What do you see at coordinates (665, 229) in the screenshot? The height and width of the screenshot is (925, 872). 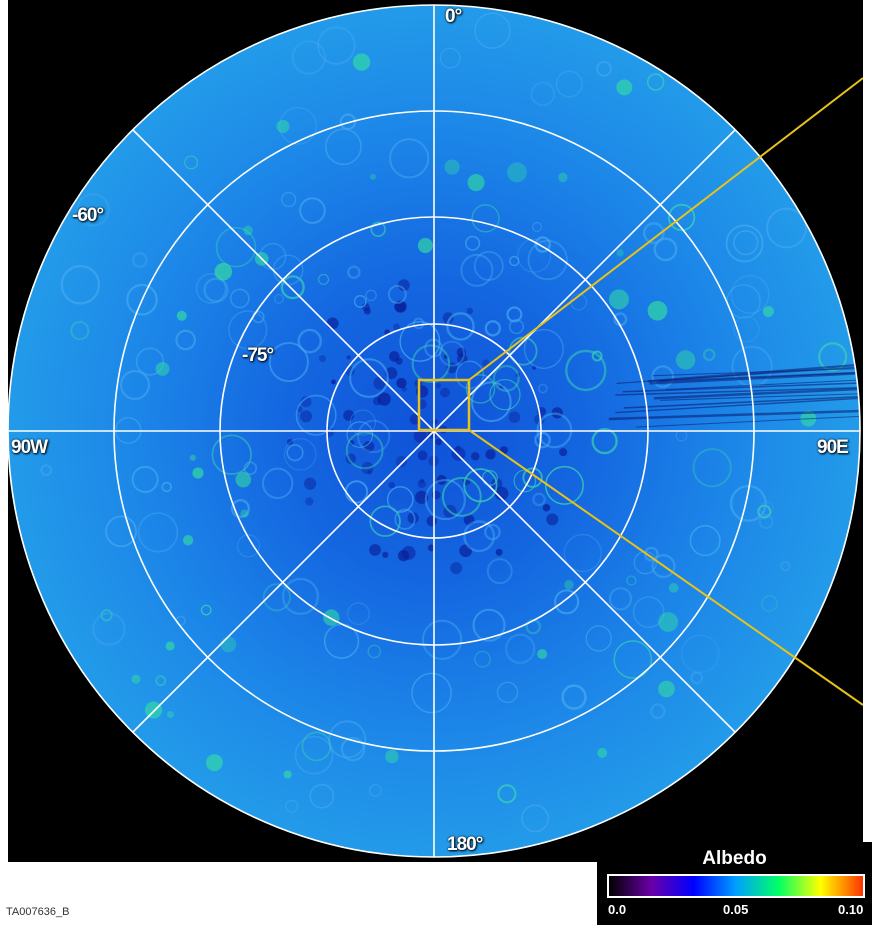 I see `inset-leader-top` at bounding box center [665, 229].